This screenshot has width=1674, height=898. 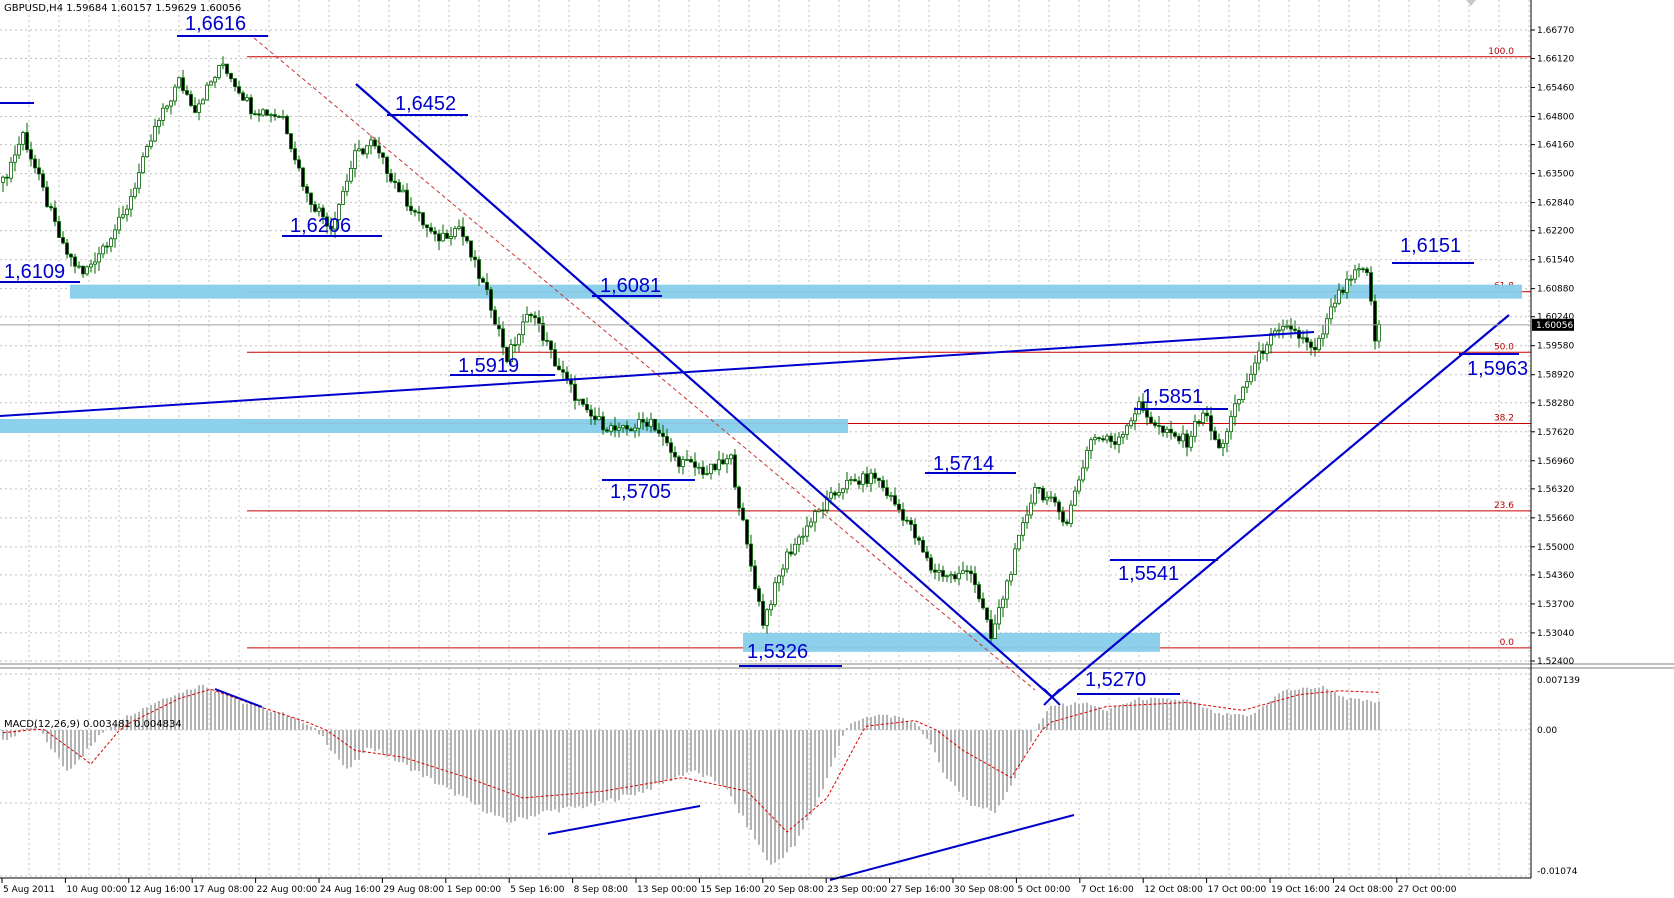 I want to click on time-tick-label: 17 Oct 00:00, so click(x=1237, y=890).